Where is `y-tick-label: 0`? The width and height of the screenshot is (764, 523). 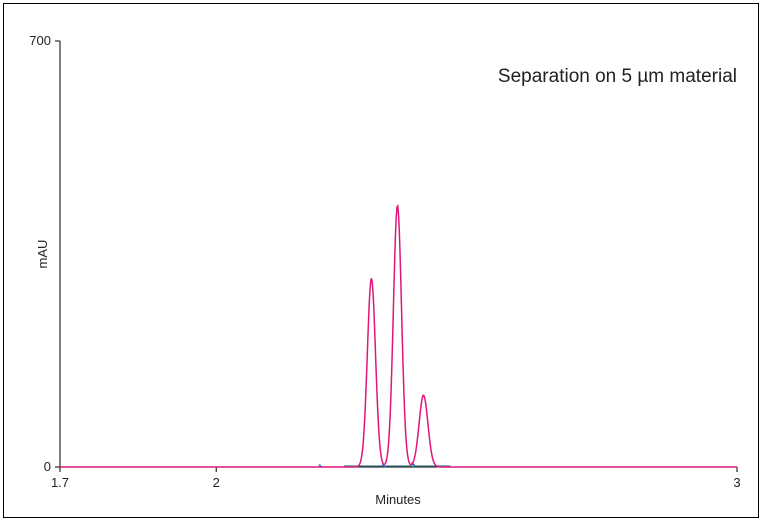 y-tick-label: 0 is located at coordinates (47, 466).